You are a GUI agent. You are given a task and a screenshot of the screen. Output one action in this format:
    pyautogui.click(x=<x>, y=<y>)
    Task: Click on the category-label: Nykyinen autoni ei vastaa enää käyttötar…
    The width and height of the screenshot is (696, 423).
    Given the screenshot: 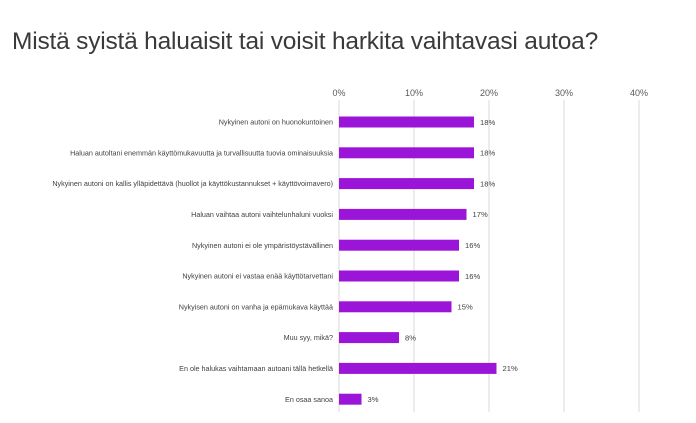 What is the action you would take?
    pyautogui.click(x=257, y=276)
    